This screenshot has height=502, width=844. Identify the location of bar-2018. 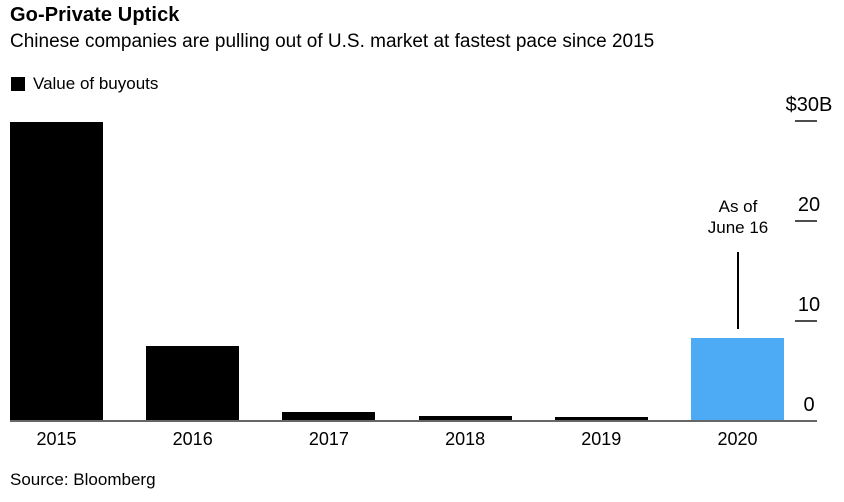
(465, 418).